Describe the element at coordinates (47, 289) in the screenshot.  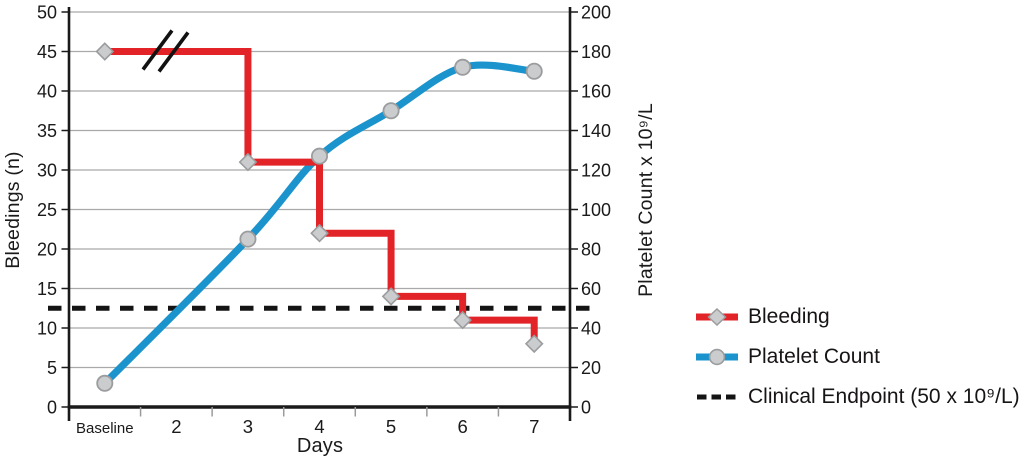
I see `left-tick-label: 15` at that location.